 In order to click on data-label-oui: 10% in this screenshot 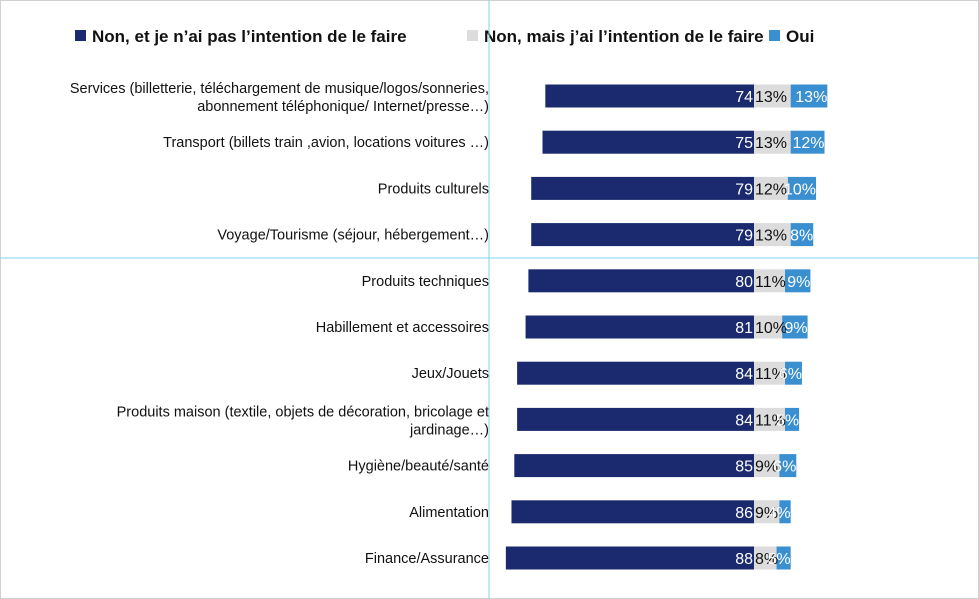, I will do `click(800, 189)`.